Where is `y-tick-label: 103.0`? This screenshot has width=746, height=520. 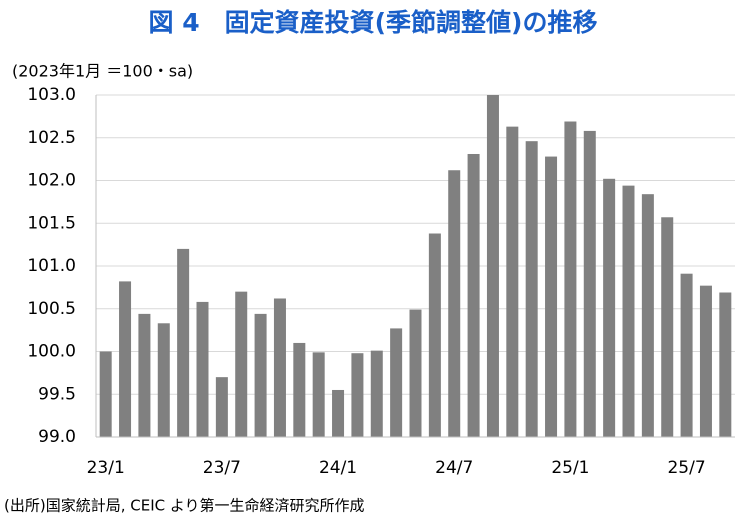
y-tick-label: 103.0 is located at coordinates (51, 95).